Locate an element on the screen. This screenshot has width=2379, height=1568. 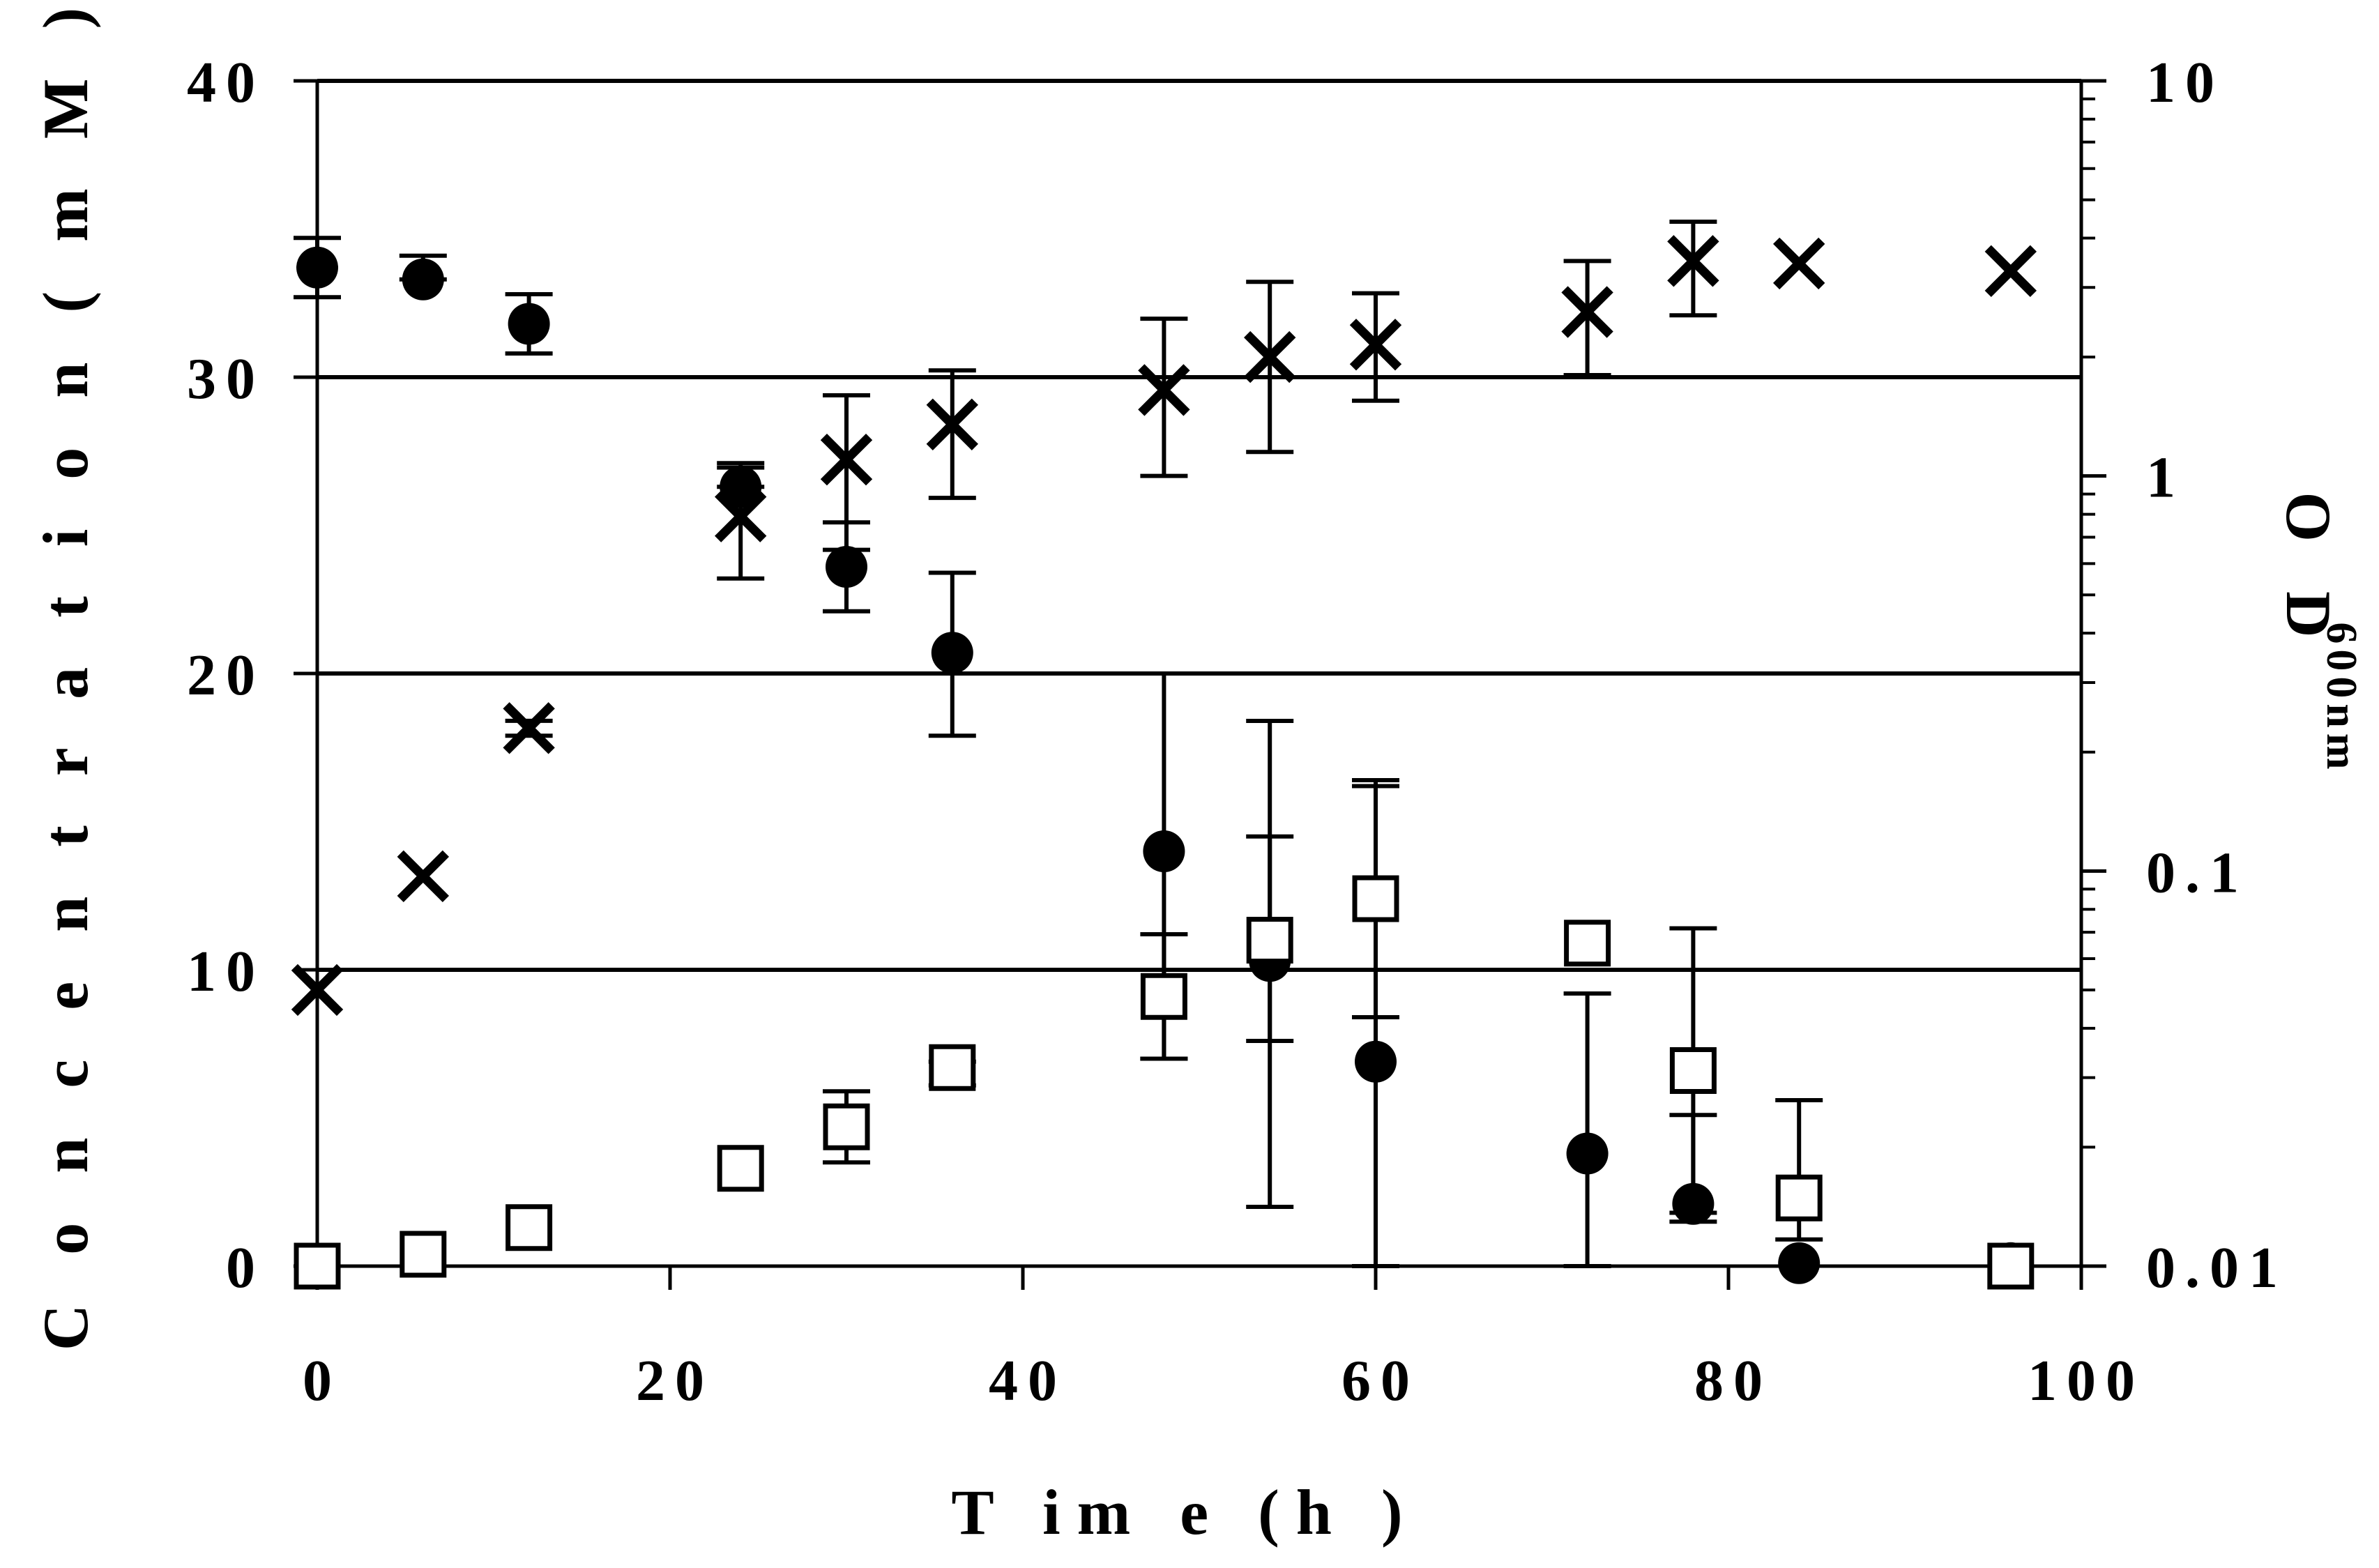
x-tick-label: 0 is located at coordinates (322, 1380).